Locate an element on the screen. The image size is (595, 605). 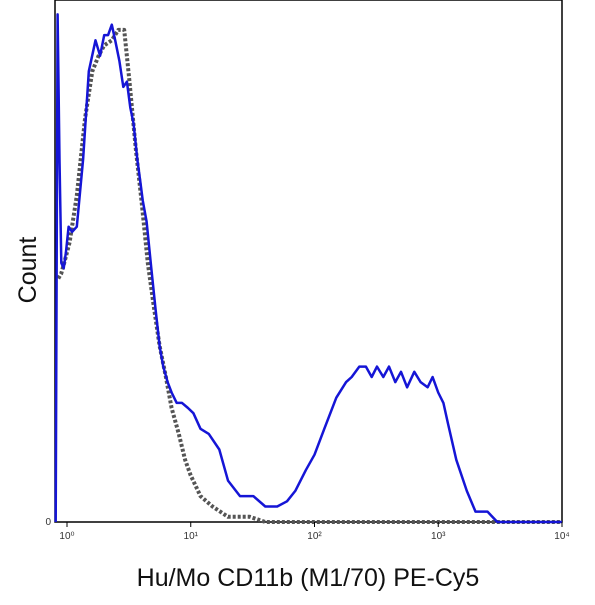
x-tick-label: 10⁴ is located at coordinates (561, 536).